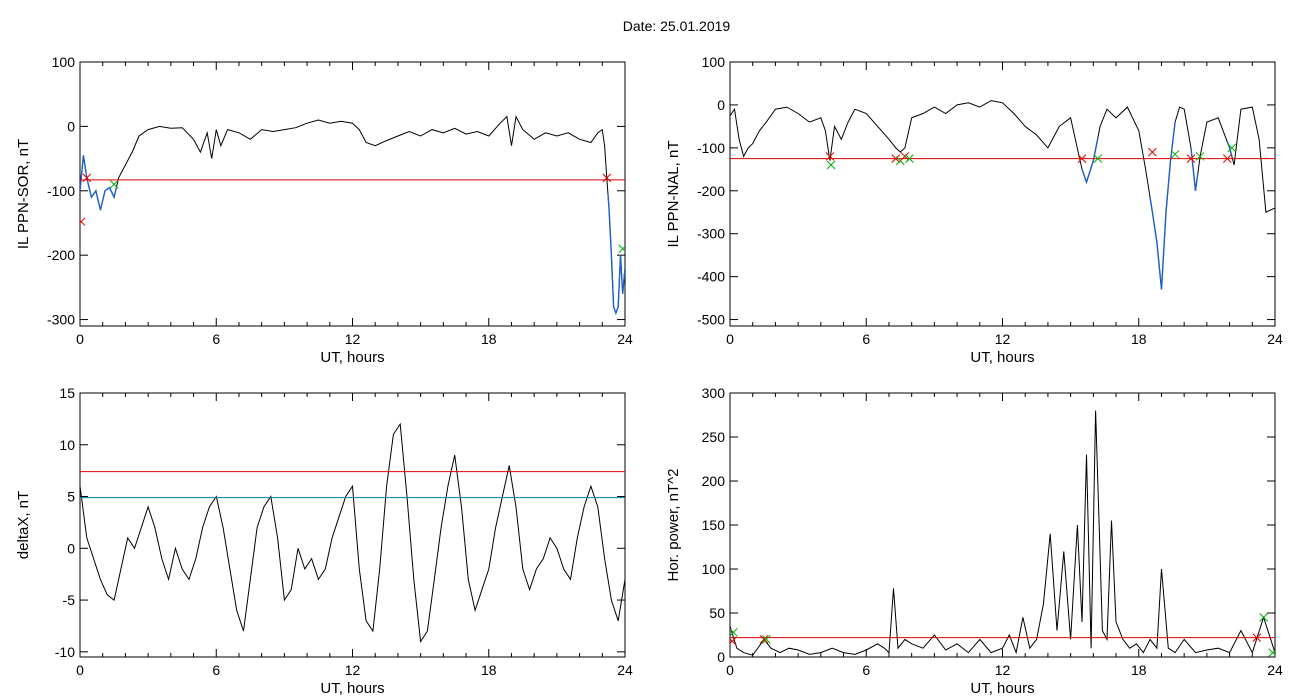 The width and height of the screenshot is (1300, 700). Describe the element at coordinates (714, 525) in the screenshot. I see `y-tick-label: 150` at that location.